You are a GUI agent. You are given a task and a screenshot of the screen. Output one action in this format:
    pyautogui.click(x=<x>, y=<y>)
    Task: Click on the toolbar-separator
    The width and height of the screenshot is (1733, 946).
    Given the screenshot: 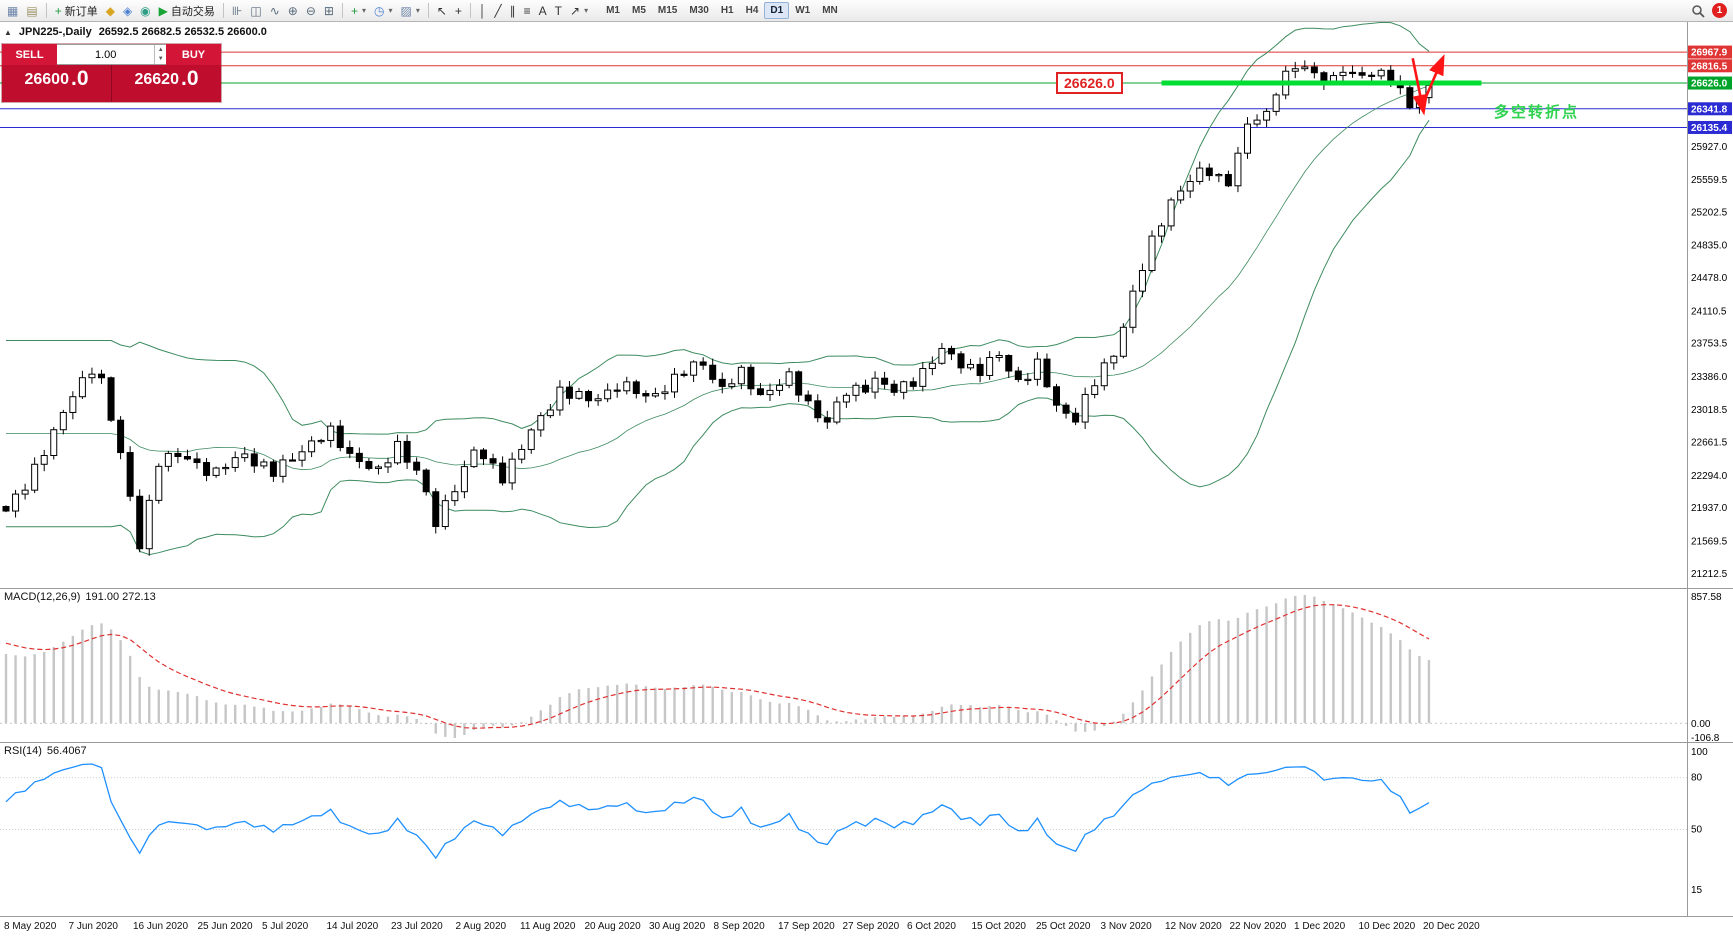 What is the action you would take?
    pyautogui.click(x=470, y=10)
    